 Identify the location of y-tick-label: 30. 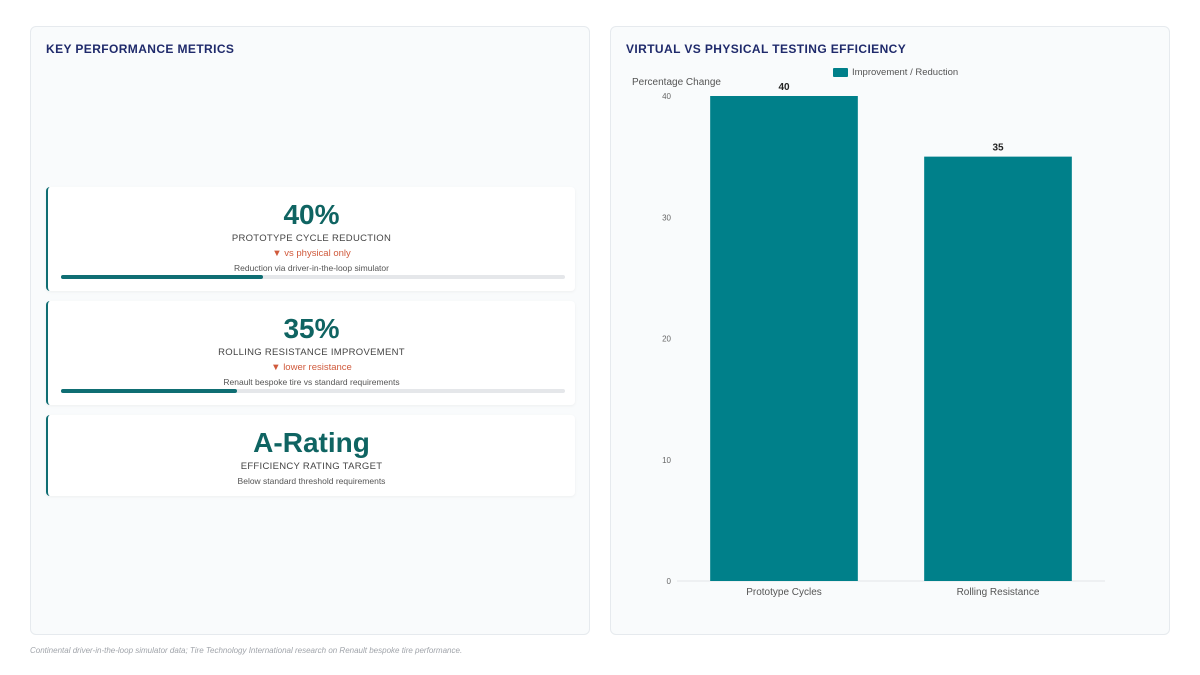
(666, 217).